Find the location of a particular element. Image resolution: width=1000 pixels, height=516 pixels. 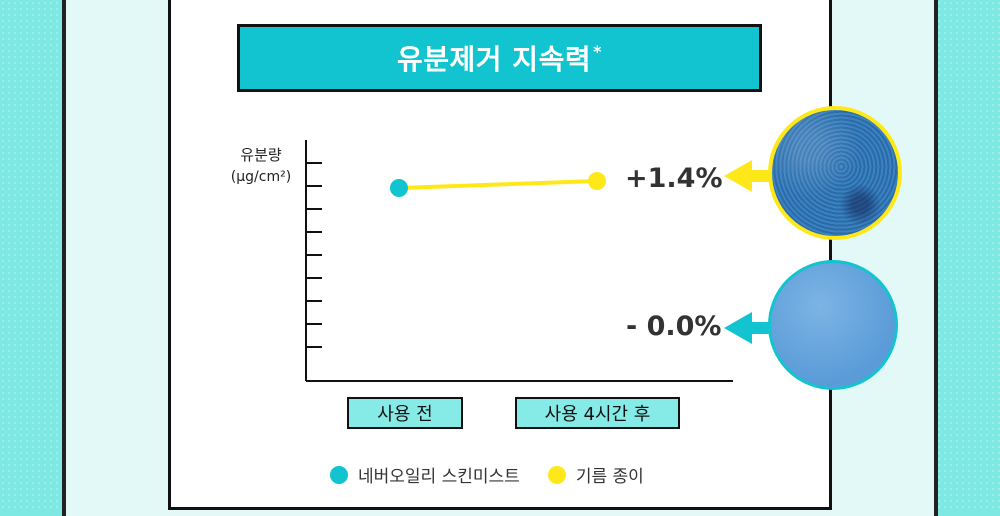

page-title: 유분제거 지속력 * is located at coordinates (499, 59).